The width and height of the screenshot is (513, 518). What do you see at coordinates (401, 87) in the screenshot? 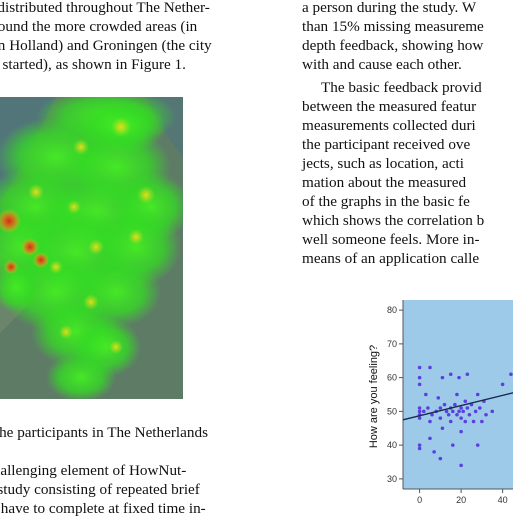
I see `body-text-line: The basic feedback provid` at bounding box center [401, 87].